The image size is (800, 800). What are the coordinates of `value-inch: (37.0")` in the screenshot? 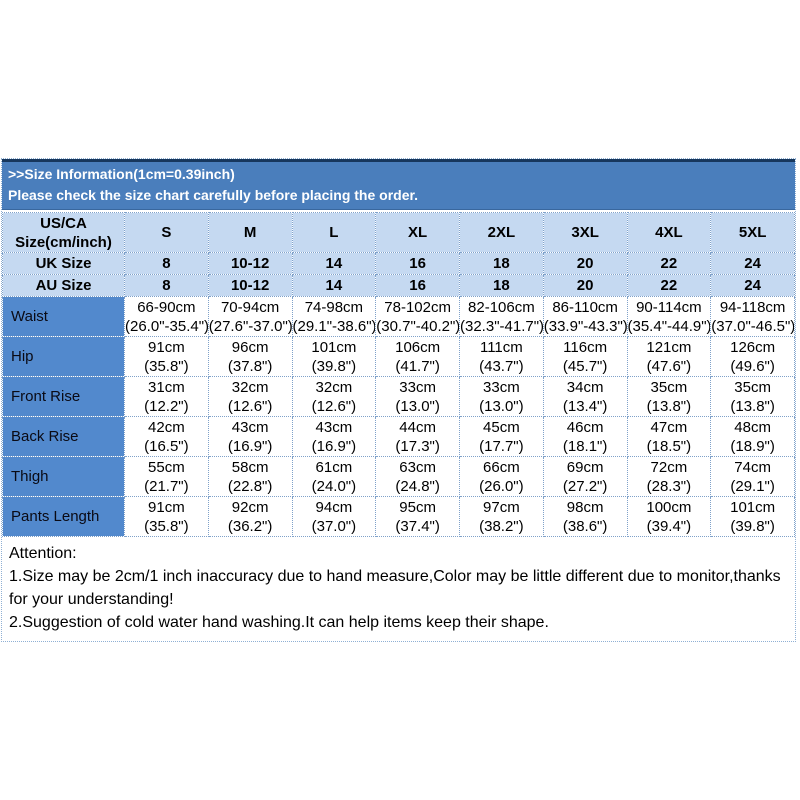 It's located at (334, 526).